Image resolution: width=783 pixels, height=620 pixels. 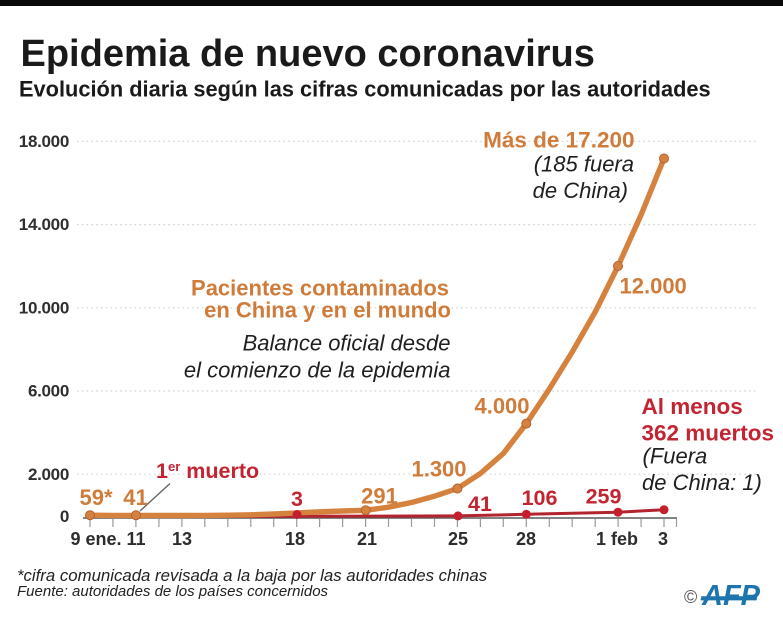 I want to click on svg-text: 28, so click(x=526, y=539).